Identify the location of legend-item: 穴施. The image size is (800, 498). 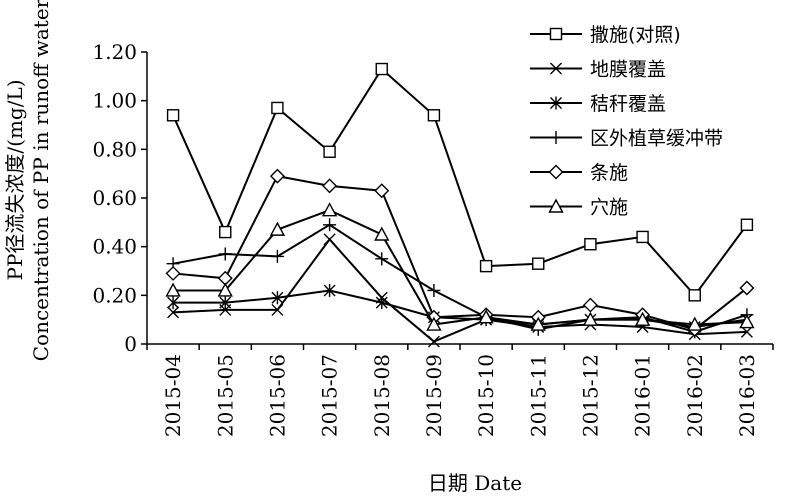
(579, 208).